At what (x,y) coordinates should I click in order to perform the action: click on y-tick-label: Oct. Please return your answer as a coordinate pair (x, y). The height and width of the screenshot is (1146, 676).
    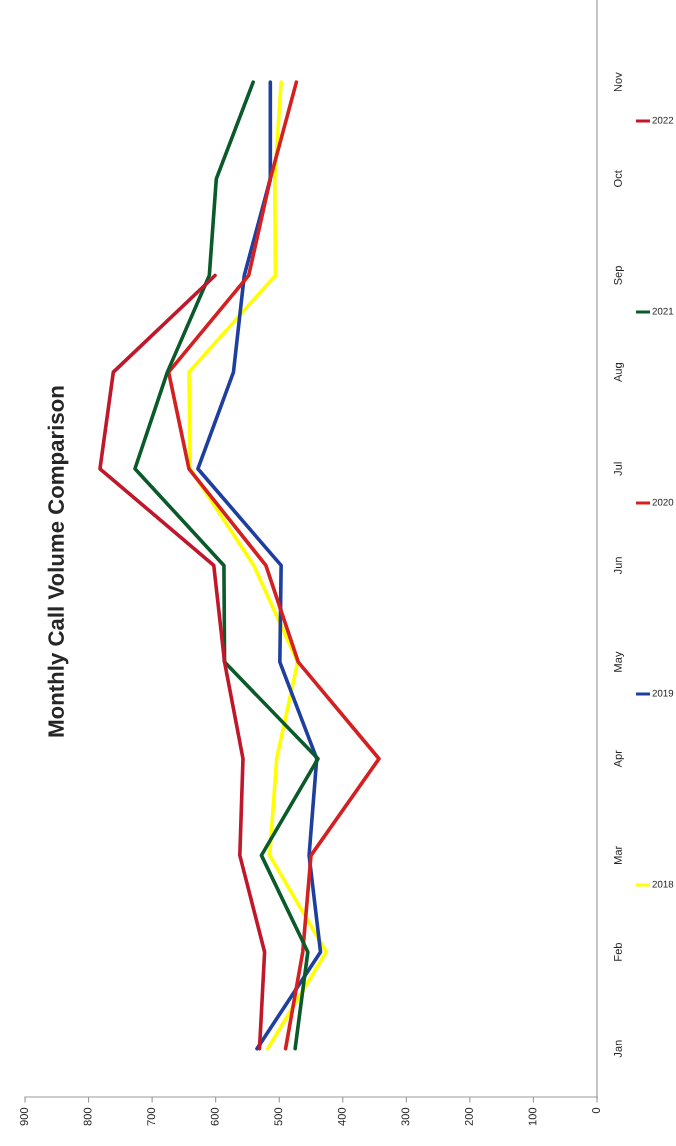
    Looking at the image, I should click on (617, 178).